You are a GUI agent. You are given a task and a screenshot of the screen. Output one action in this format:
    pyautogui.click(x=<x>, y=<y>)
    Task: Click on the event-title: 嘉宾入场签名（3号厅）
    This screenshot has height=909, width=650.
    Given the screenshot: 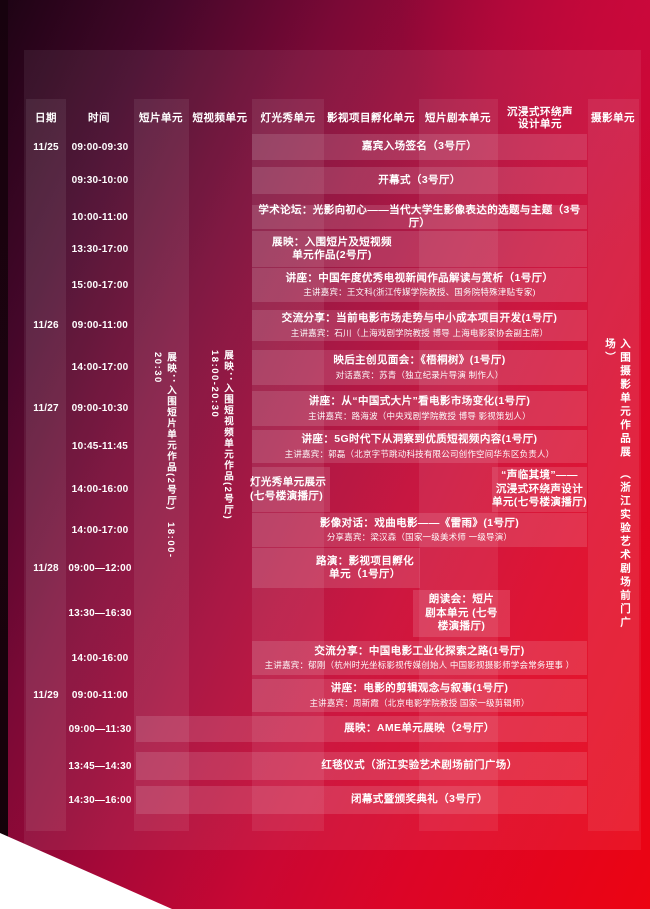 What is the action you would take?
    pyautogui.click(x=419, y=146)
    